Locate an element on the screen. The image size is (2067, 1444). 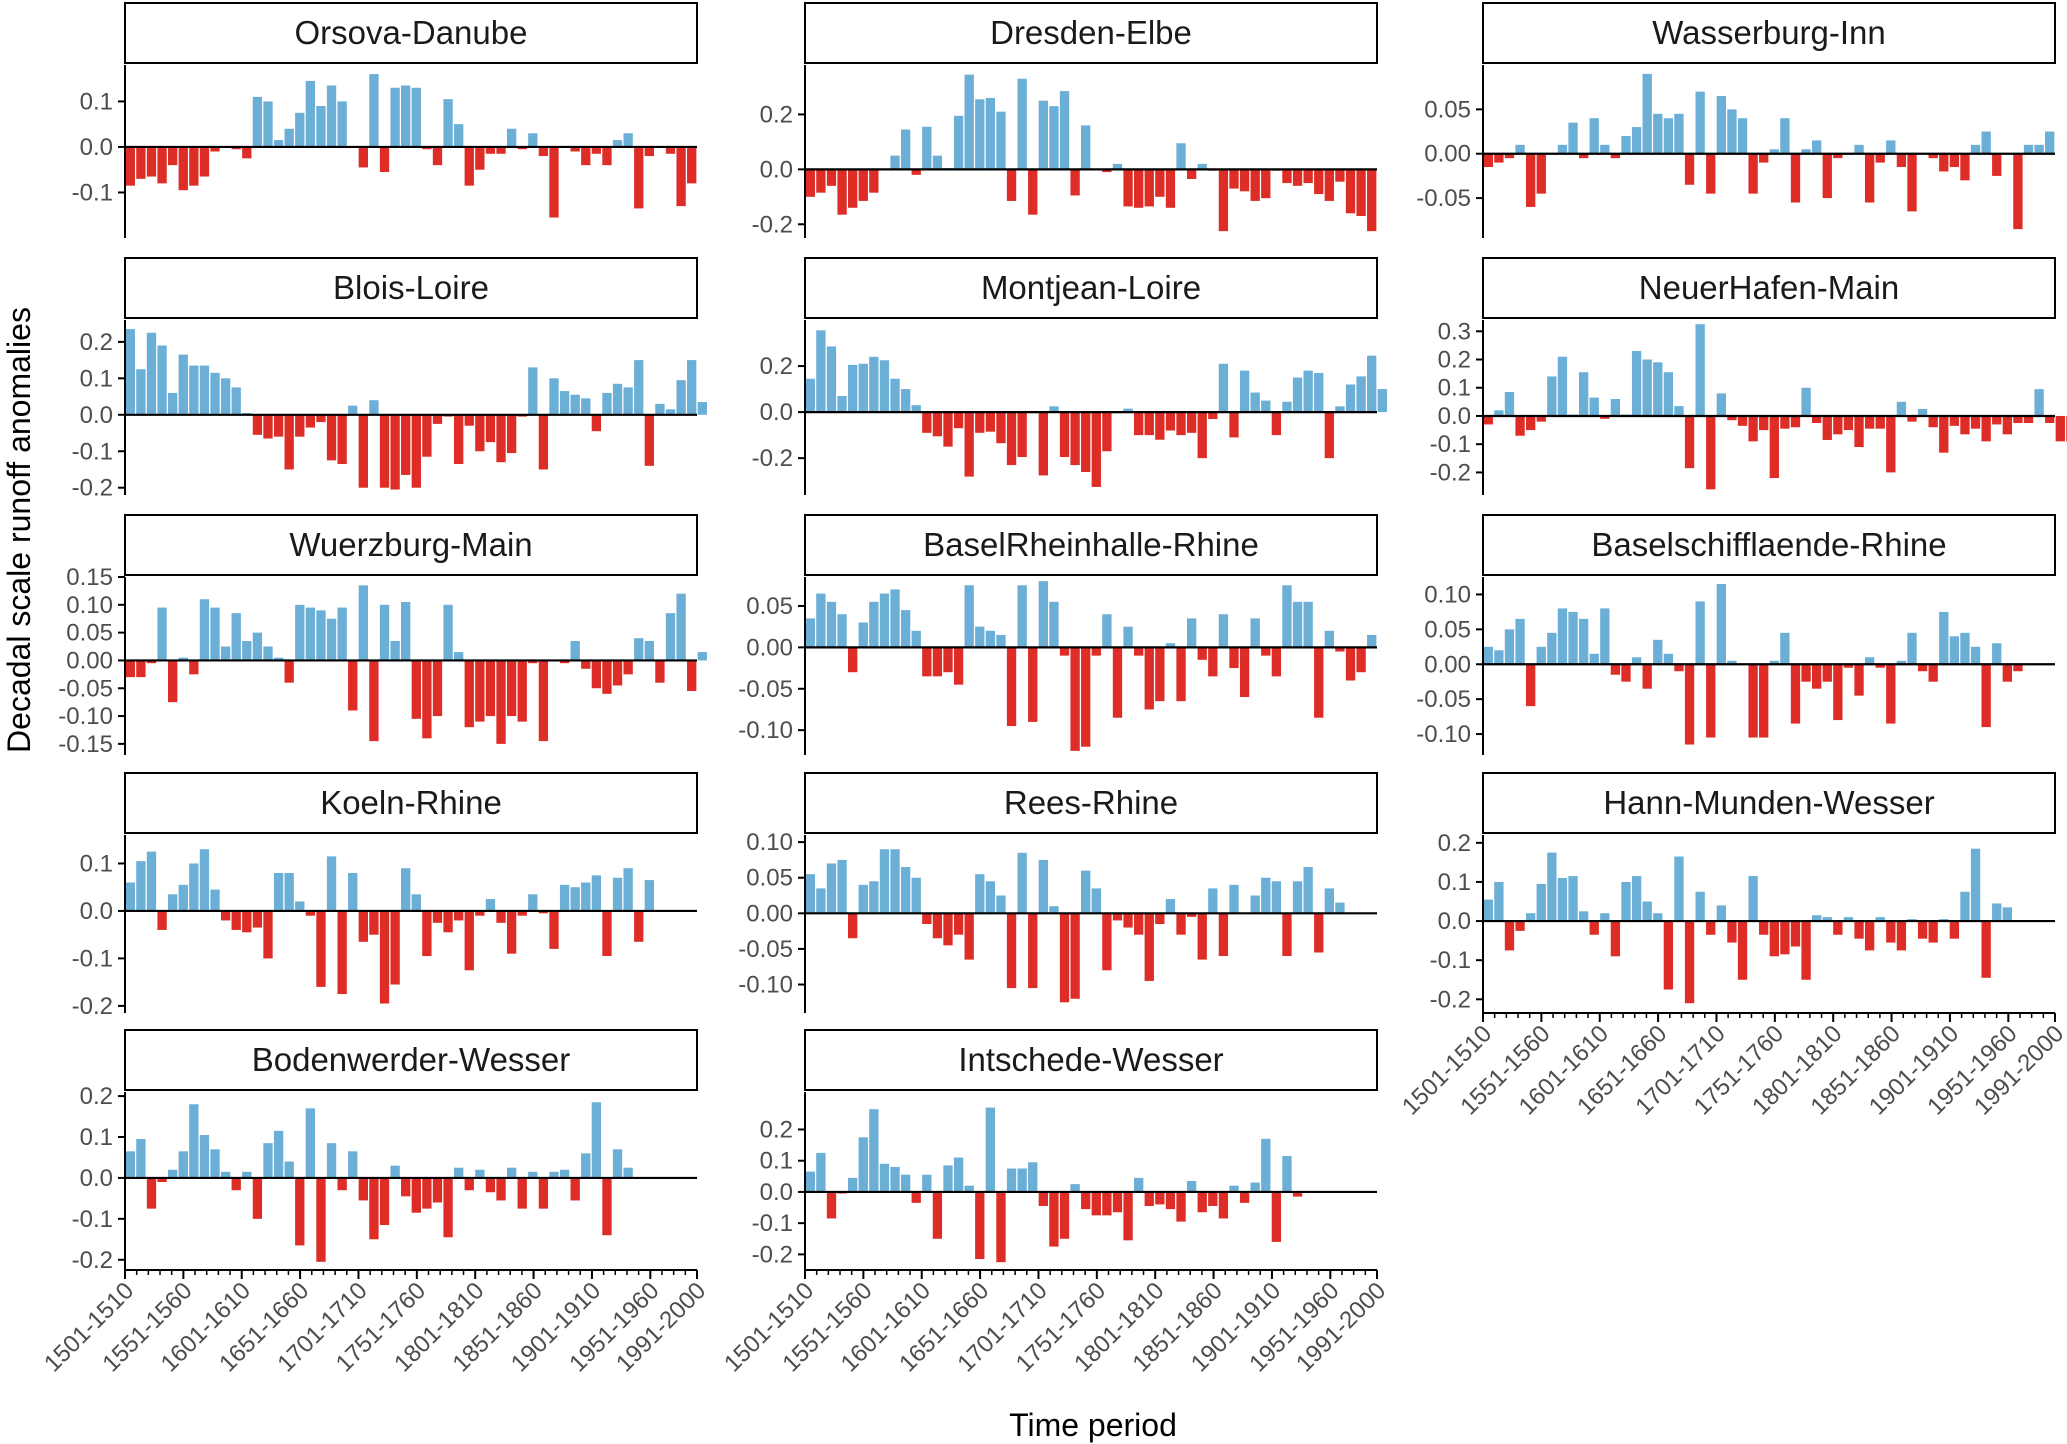
facet-panel: Blois-Loire -0.2 -0.1 0.0 0.1 0.2 is located at coordinates (389, 379).